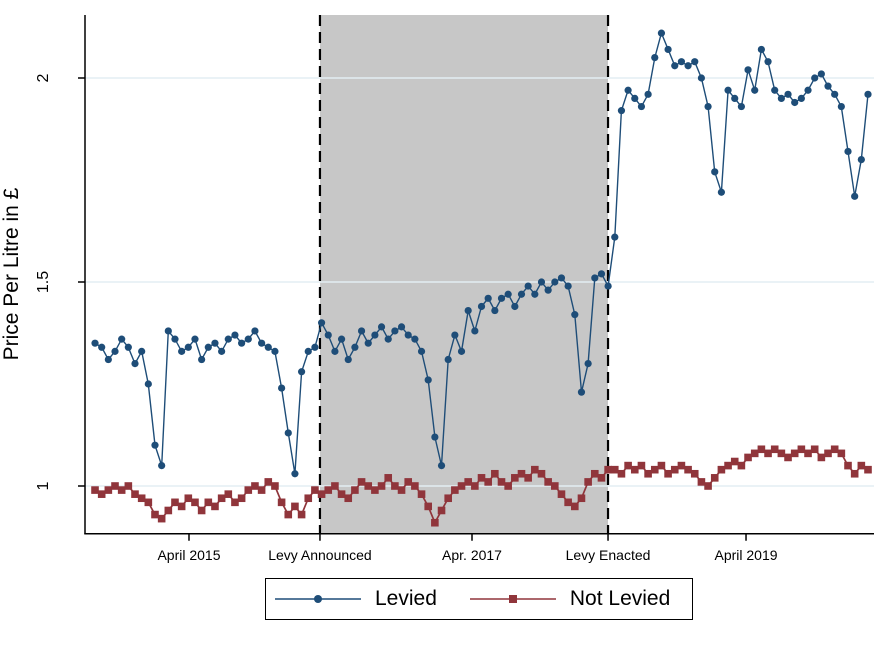  I want to click on x-tick-label: Levy Enacted, so click(608, 555).